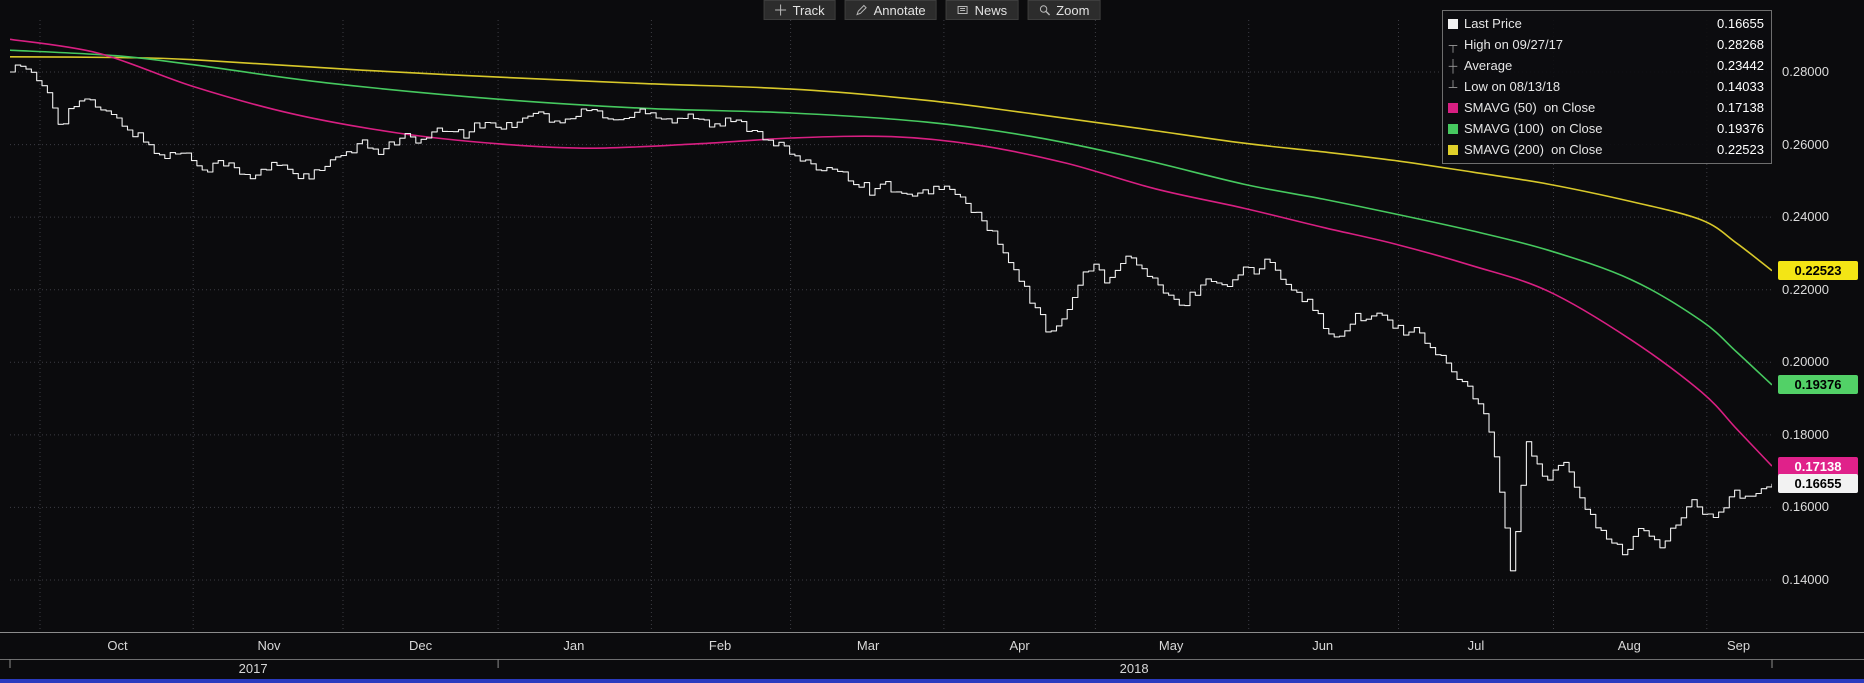  Describe the element at coordinates (1606, 44) in the screenshot. I see `legend-row-high-on-09-27-17: ┬ High on 09/27/17 0.28268` at that location.